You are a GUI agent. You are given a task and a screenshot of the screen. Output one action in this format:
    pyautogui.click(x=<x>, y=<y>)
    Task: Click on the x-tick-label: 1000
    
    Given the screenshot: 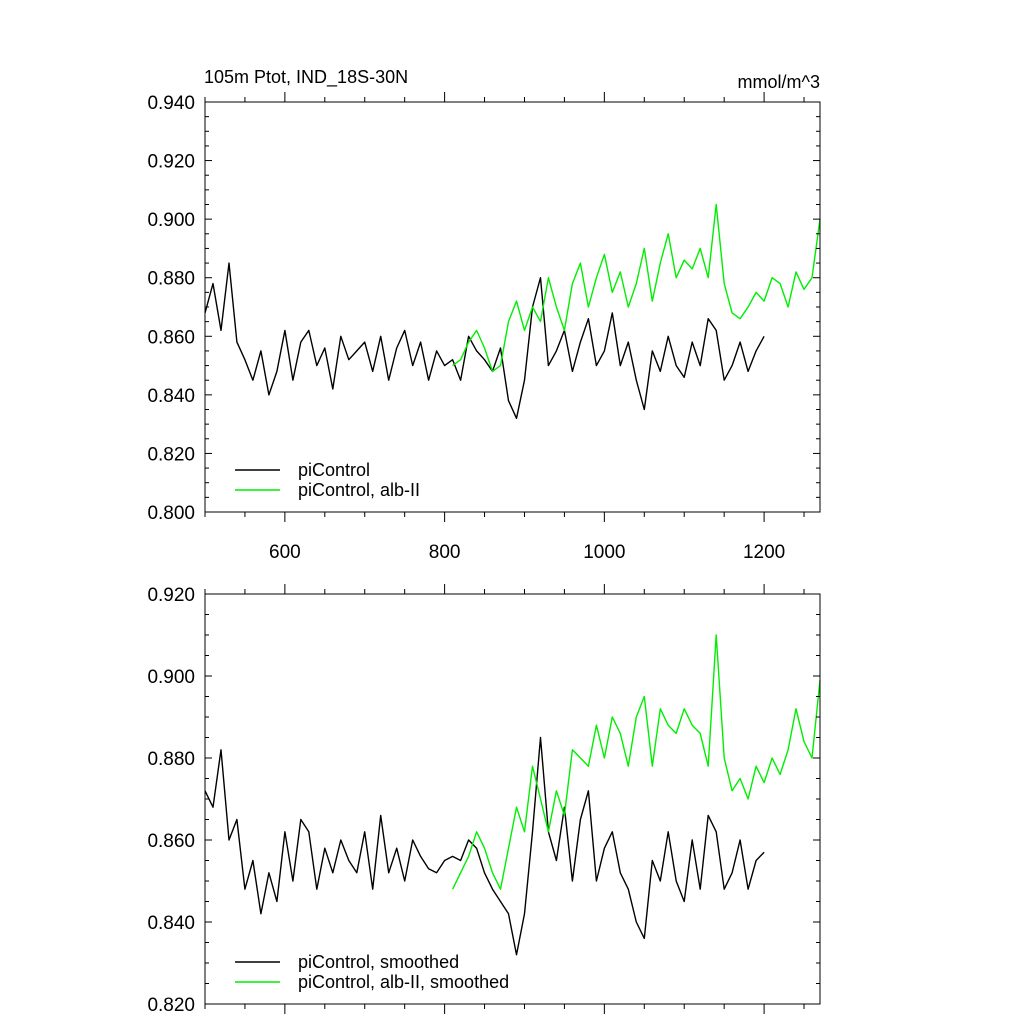 What is the action you would take?
    pyautogui.click(x=604, y=552)
    